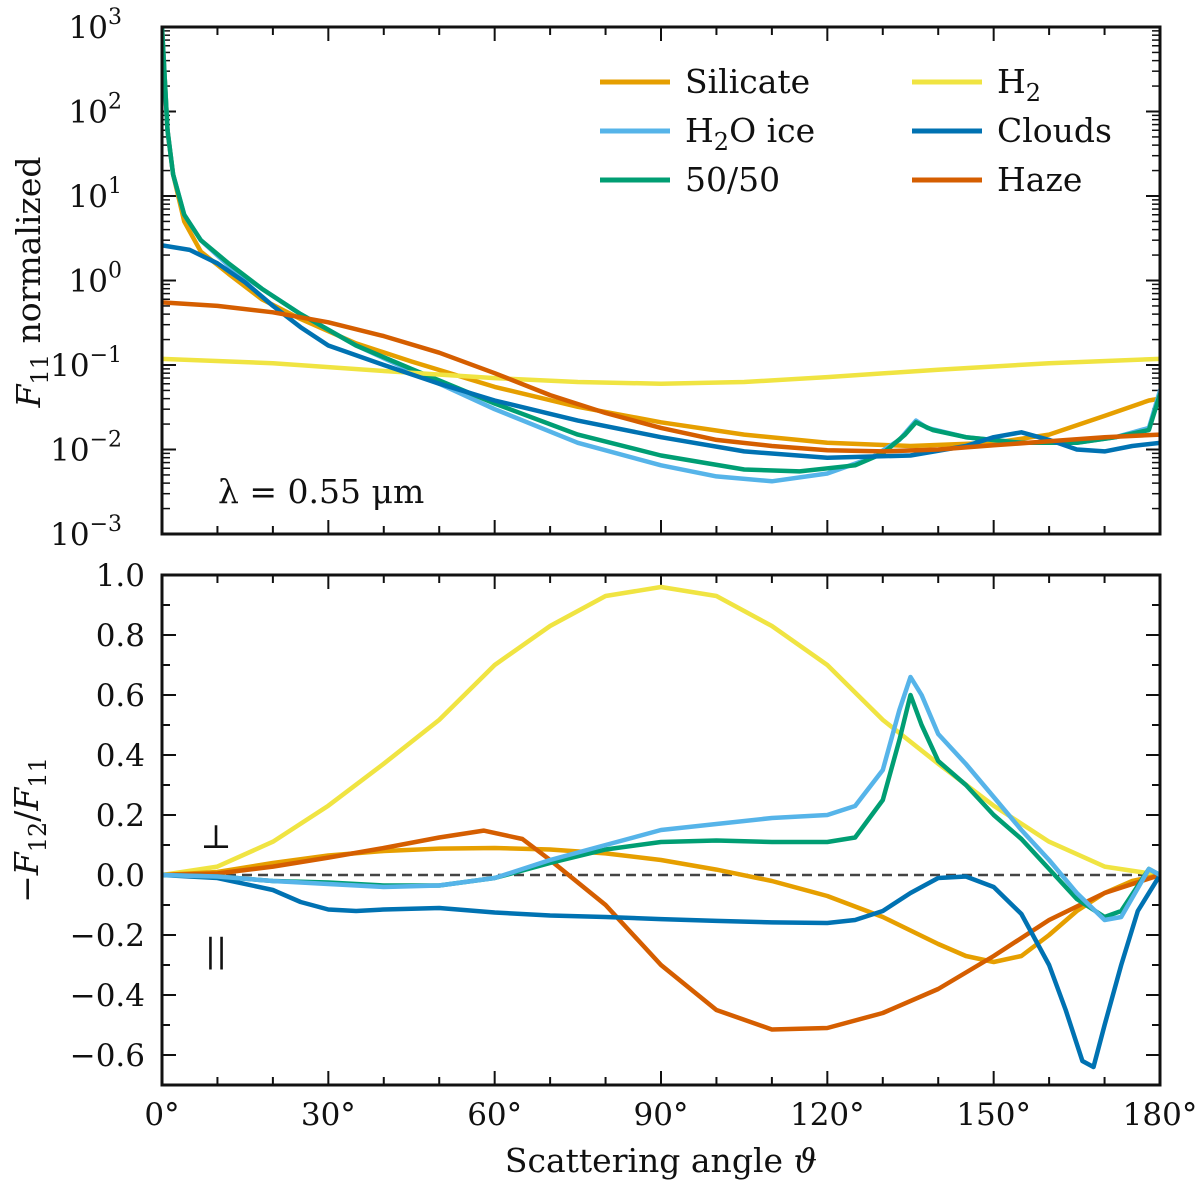 The width and height of the screenshot is (1200, 1201). Describe the element at coordinates (1054, 130) in the screenshot. I see `legend-label-clouds: Clouds` at that location.